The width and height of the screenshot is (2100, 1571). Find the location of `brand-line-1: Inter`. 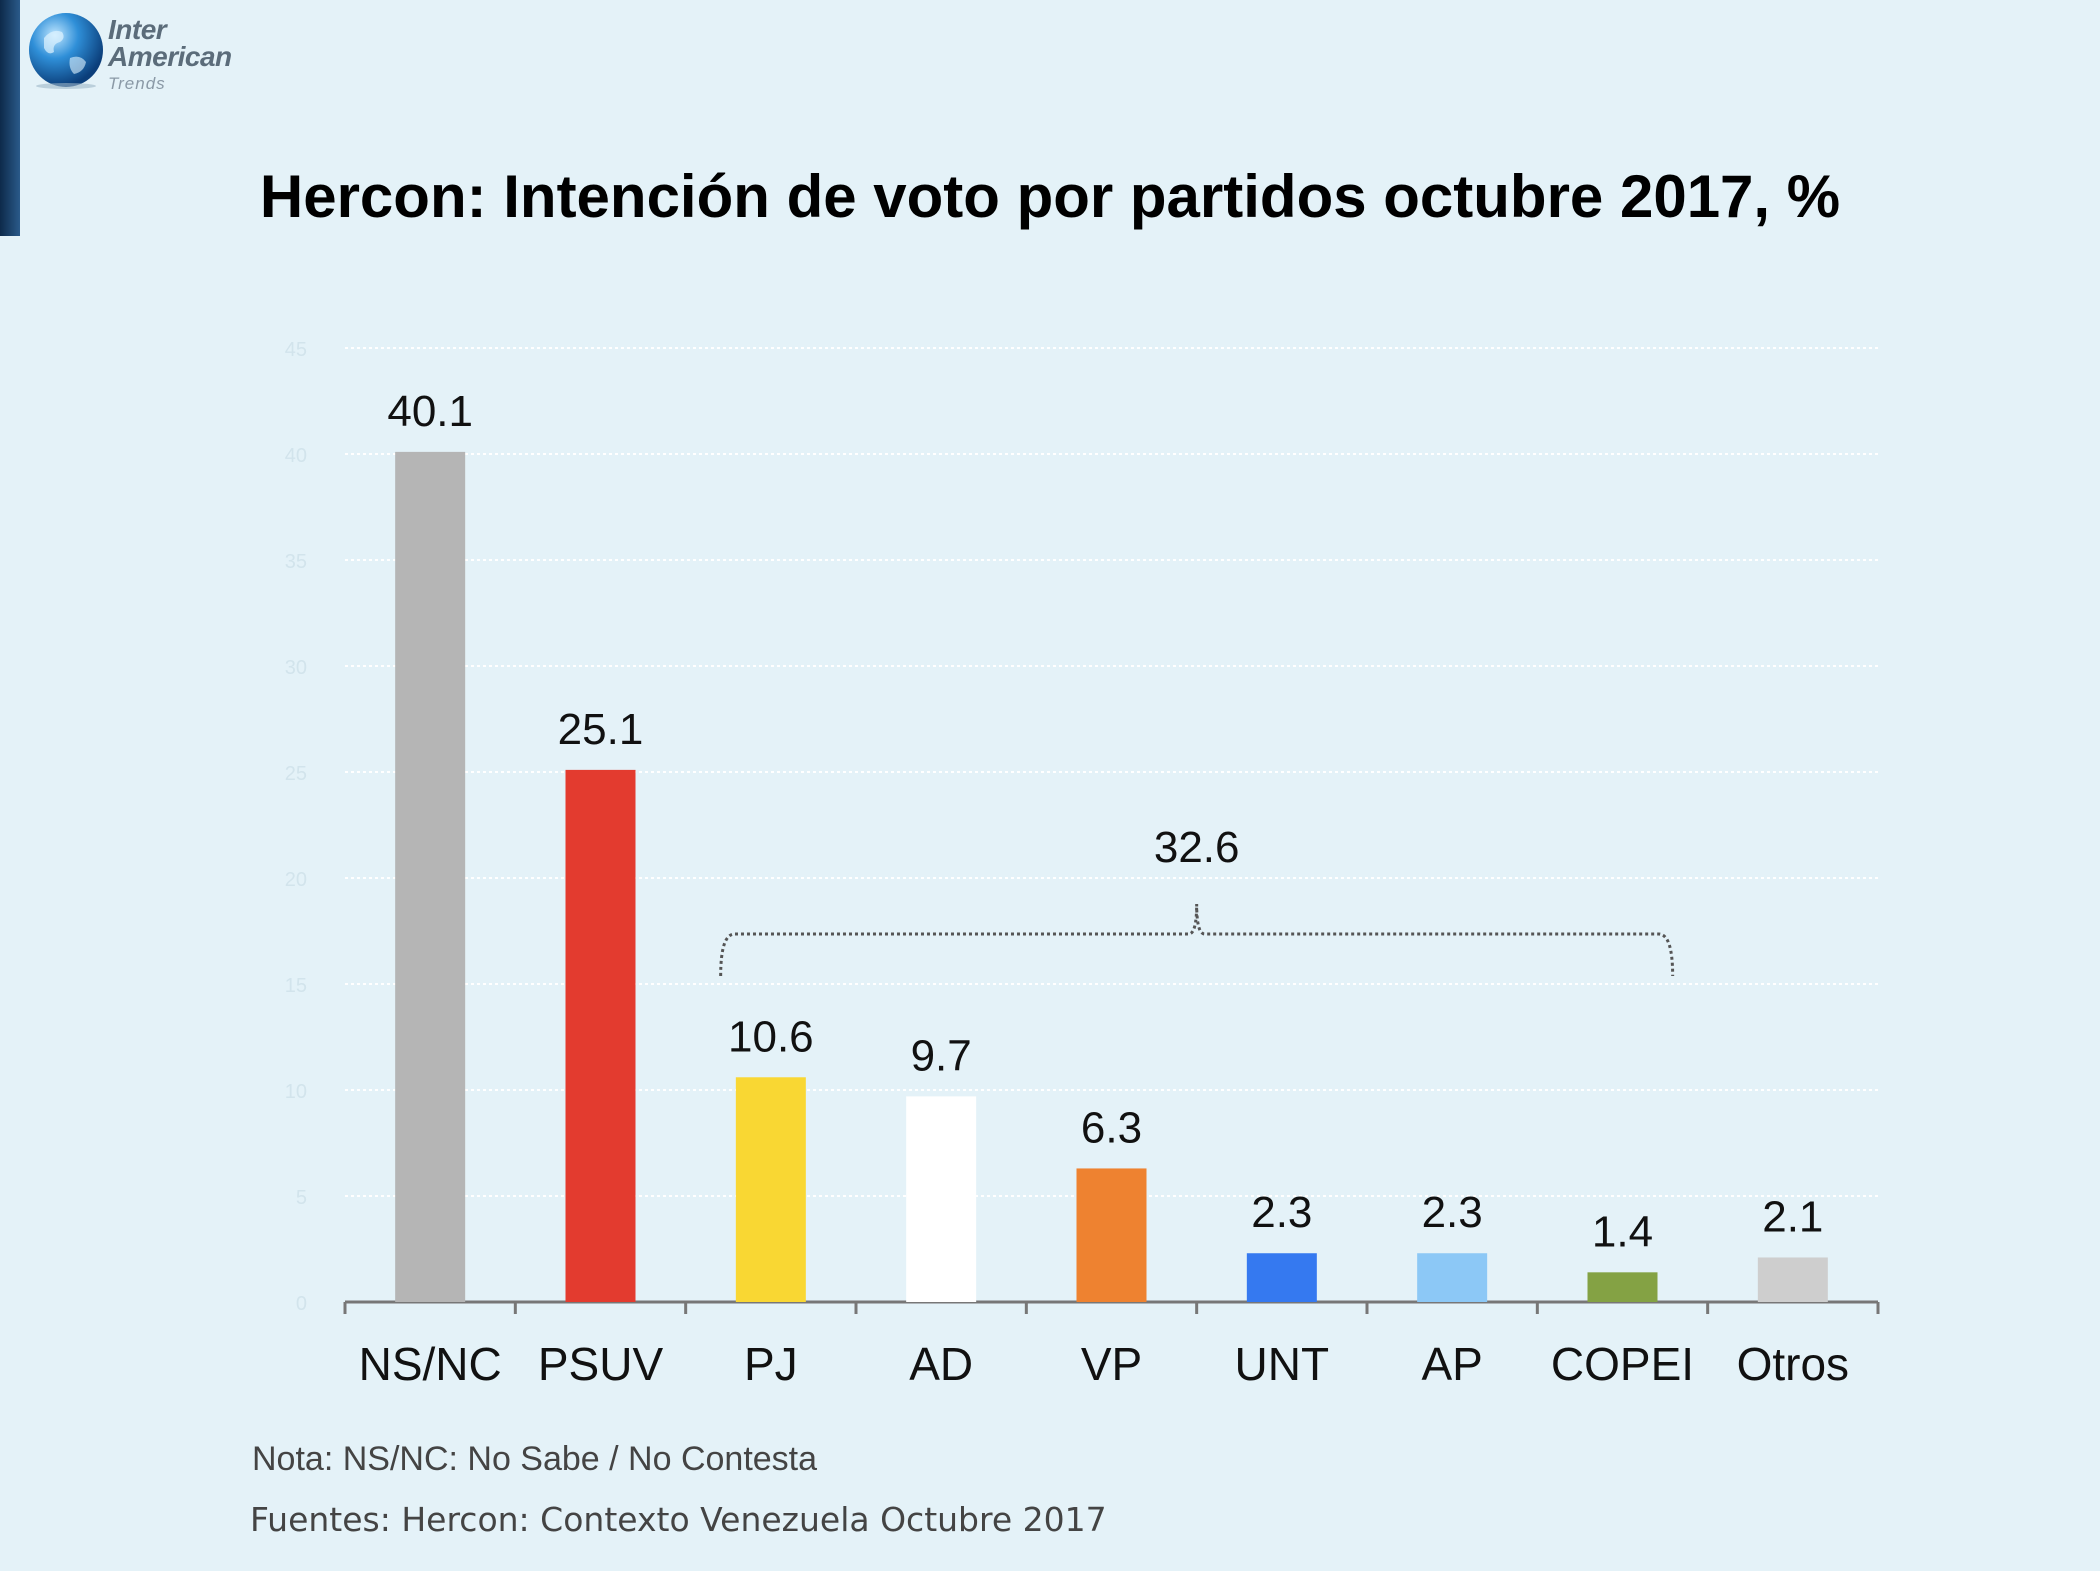

brand-line-1: Inter is located at coordinates (137, 29).